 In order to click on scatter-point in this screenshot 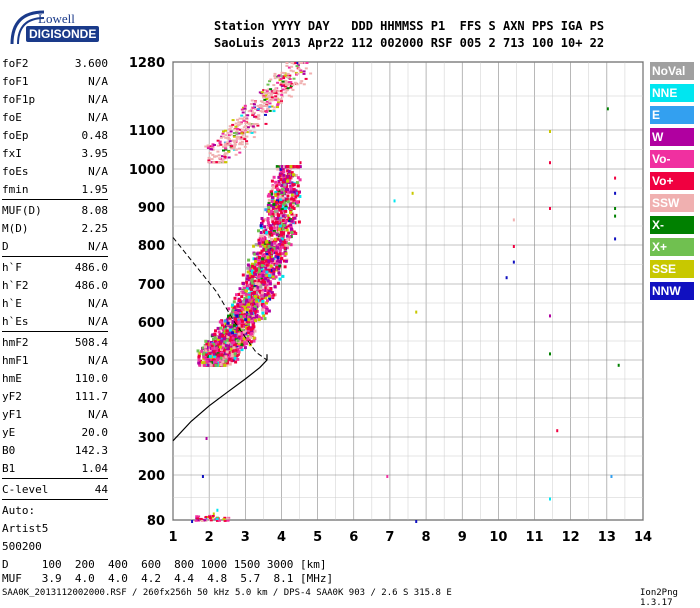, I will do `click(615, 239)`.